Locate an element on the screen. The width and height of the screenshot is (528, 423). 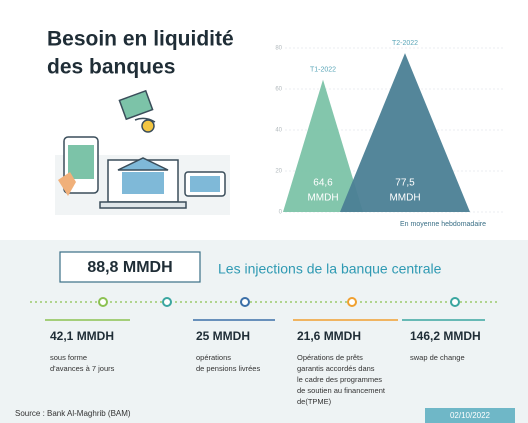
item-amount: 25 MMDH is located at coordinates (223, 336).